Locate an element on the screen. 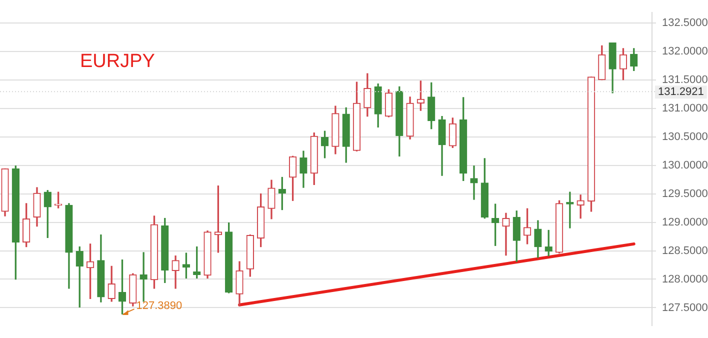  annotation: 127.3890 is located at coordinates (159, 306).